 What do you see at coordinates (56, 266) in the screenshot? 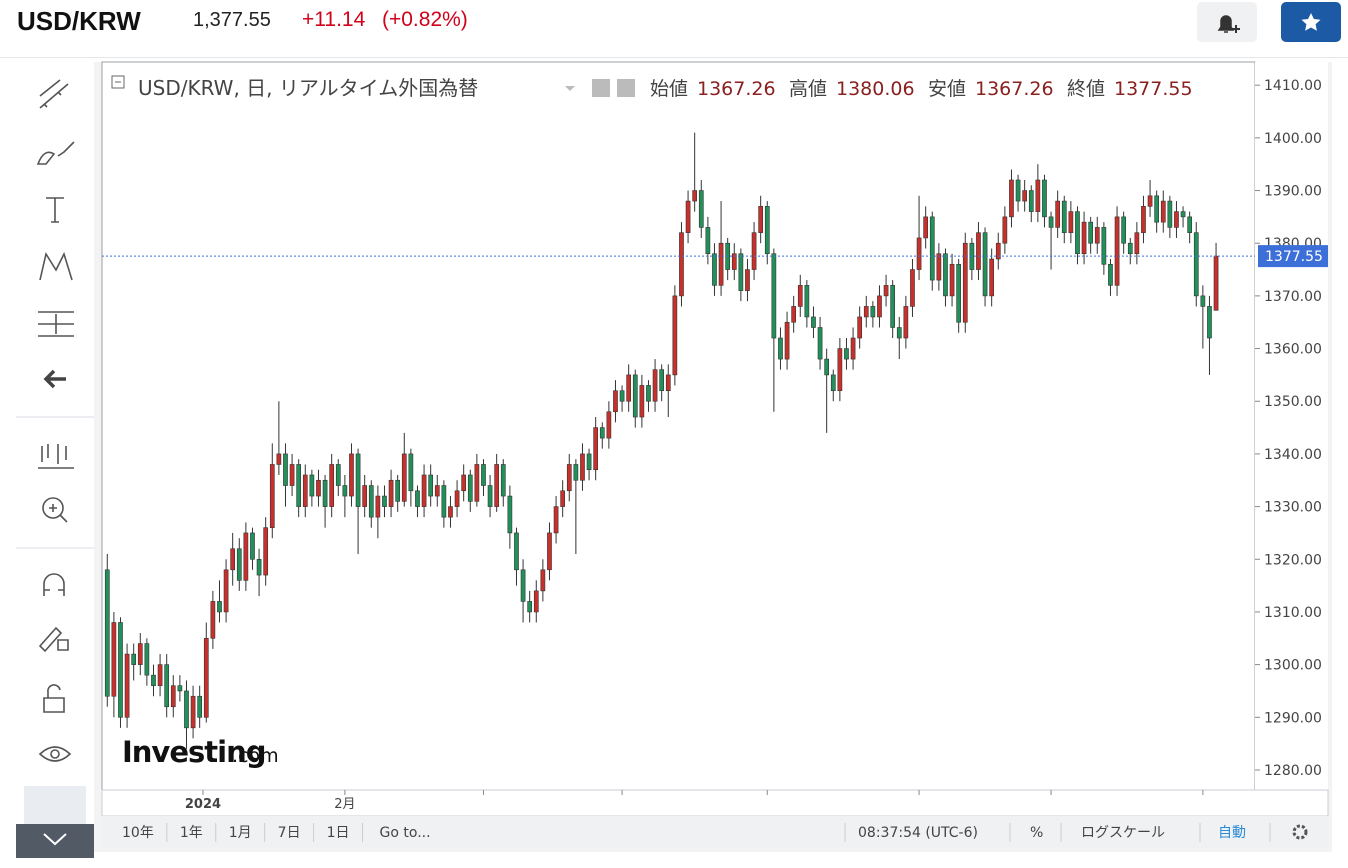
I see `pattern-tool` at bounding box center [56, 266].